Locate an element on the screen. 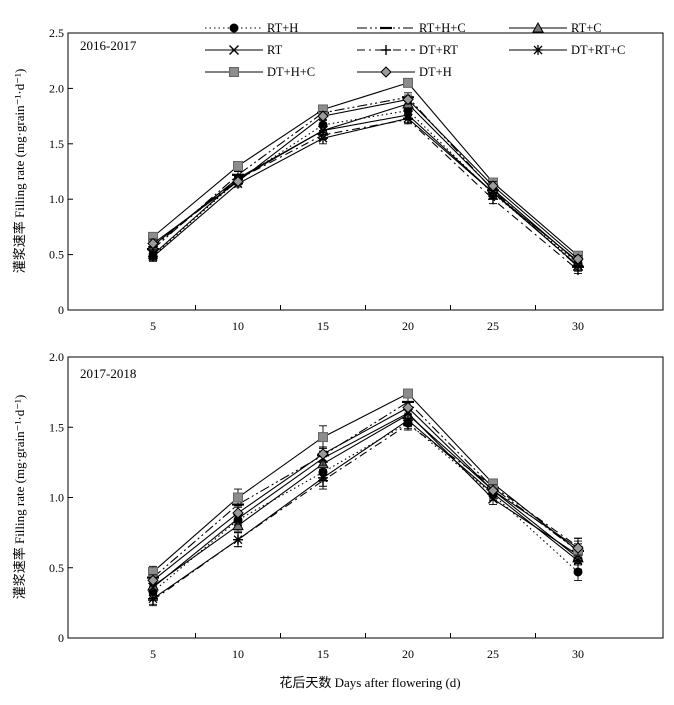 This screenshot has width=674, height=705. legend-item: DT+H+C is located at coordinates (260, 72).